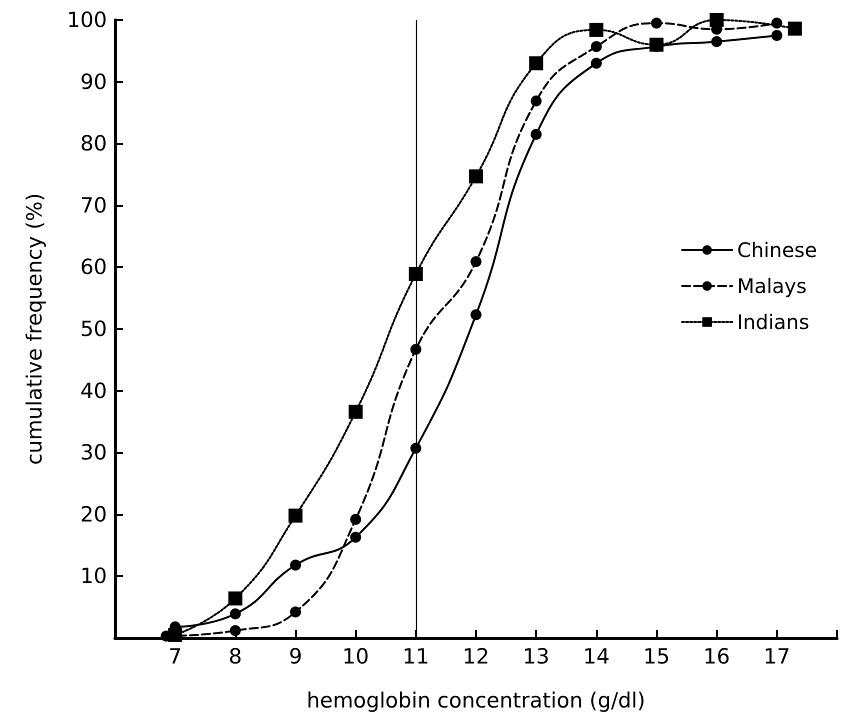  What do you see at coordinates (93, 329) in the screenshot?
I see `y-tick-label: 50` at bounding box center [93, 329].